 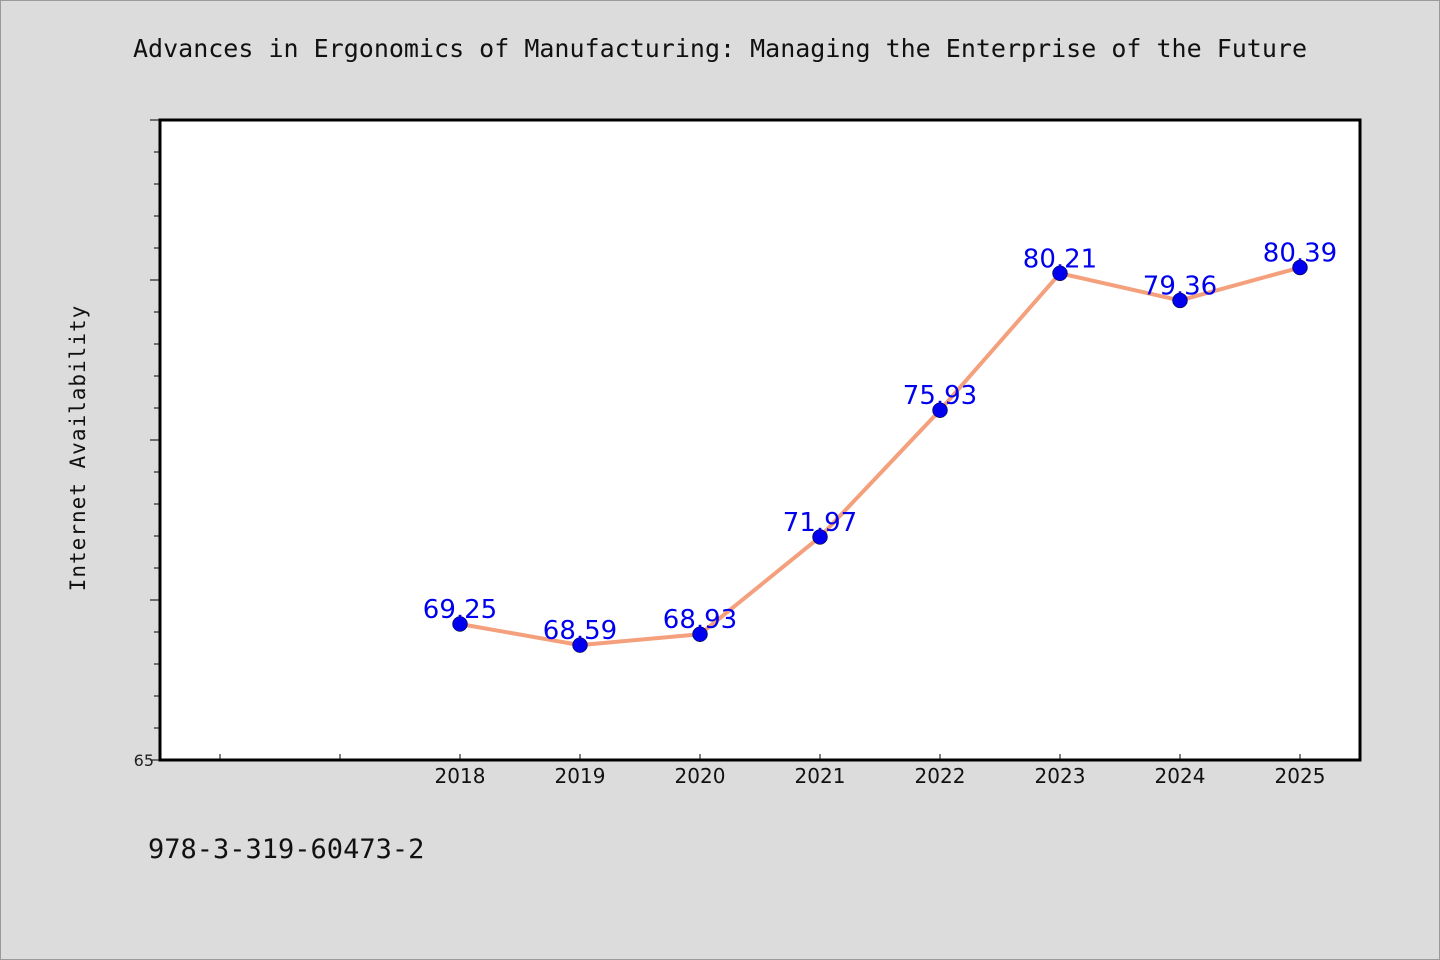 I want to click on data-label: 75.93, so click(x=940, y=396).